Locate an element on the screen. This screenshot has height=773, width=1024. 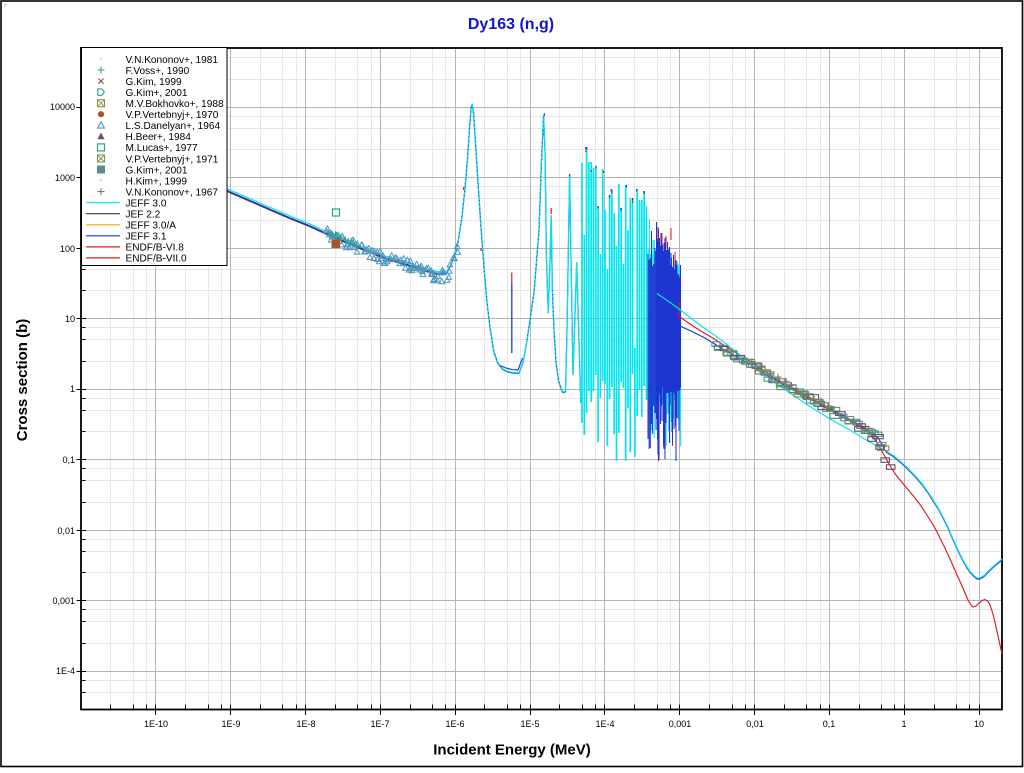
svg-text: Incident Energy (MeV) is located at coordinates (512, 750).